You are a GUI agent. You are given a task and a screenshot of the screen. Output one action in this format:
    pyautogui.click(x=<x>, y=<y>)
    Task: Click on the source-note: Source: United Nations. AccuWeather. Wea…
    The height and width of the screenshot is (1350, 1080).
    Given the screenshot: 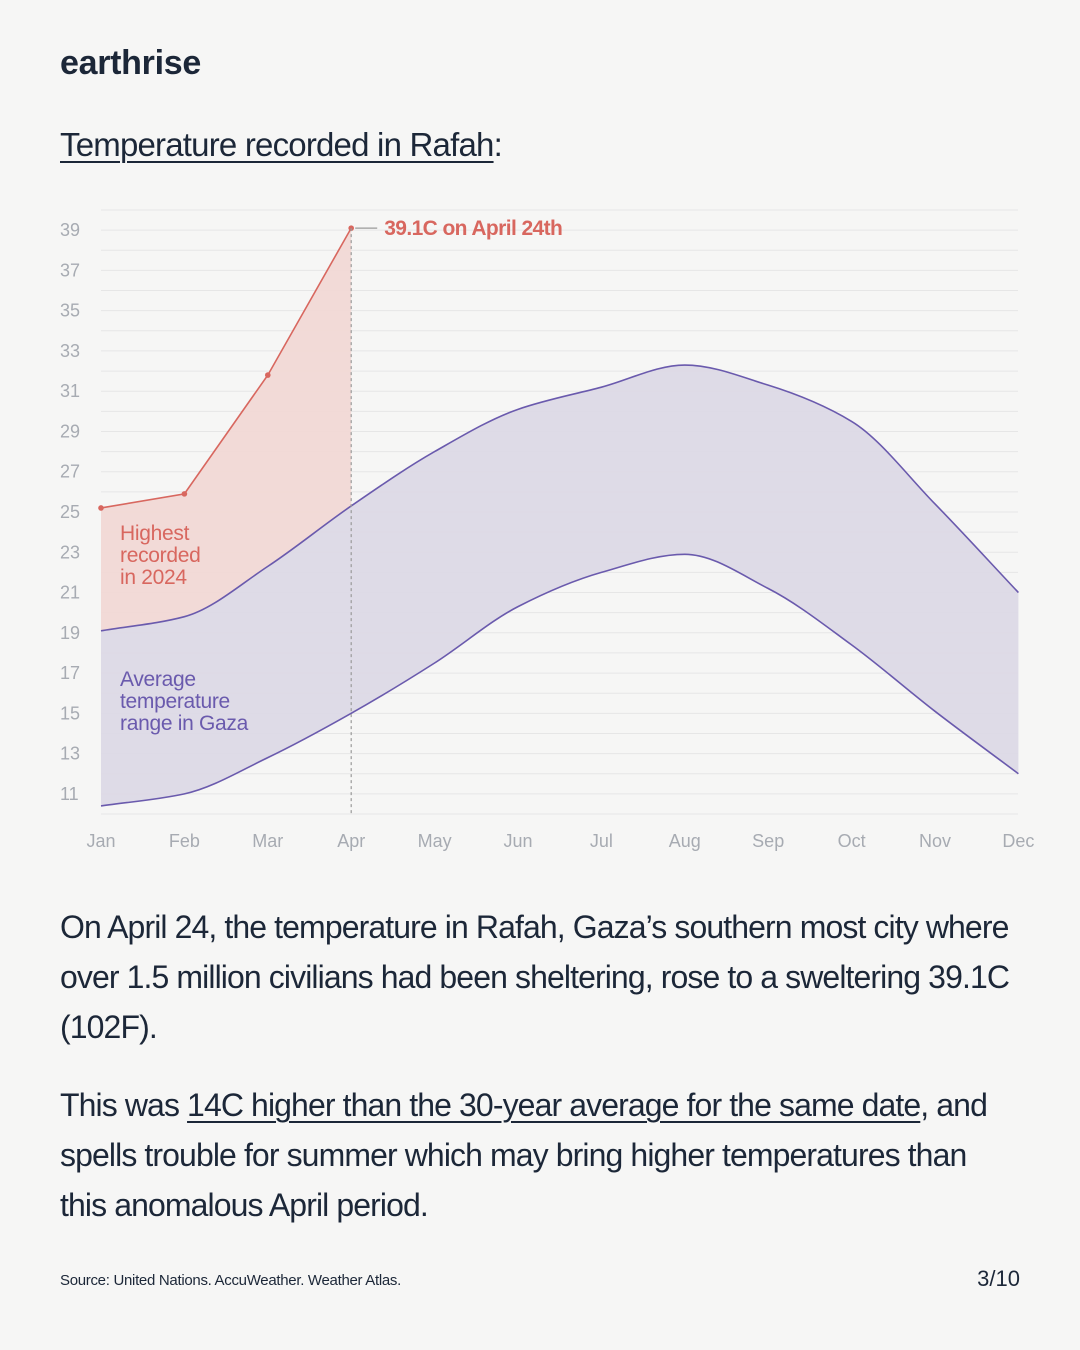 What is the action you would take?
    pyautogui.click(x=231, y=1280)
    